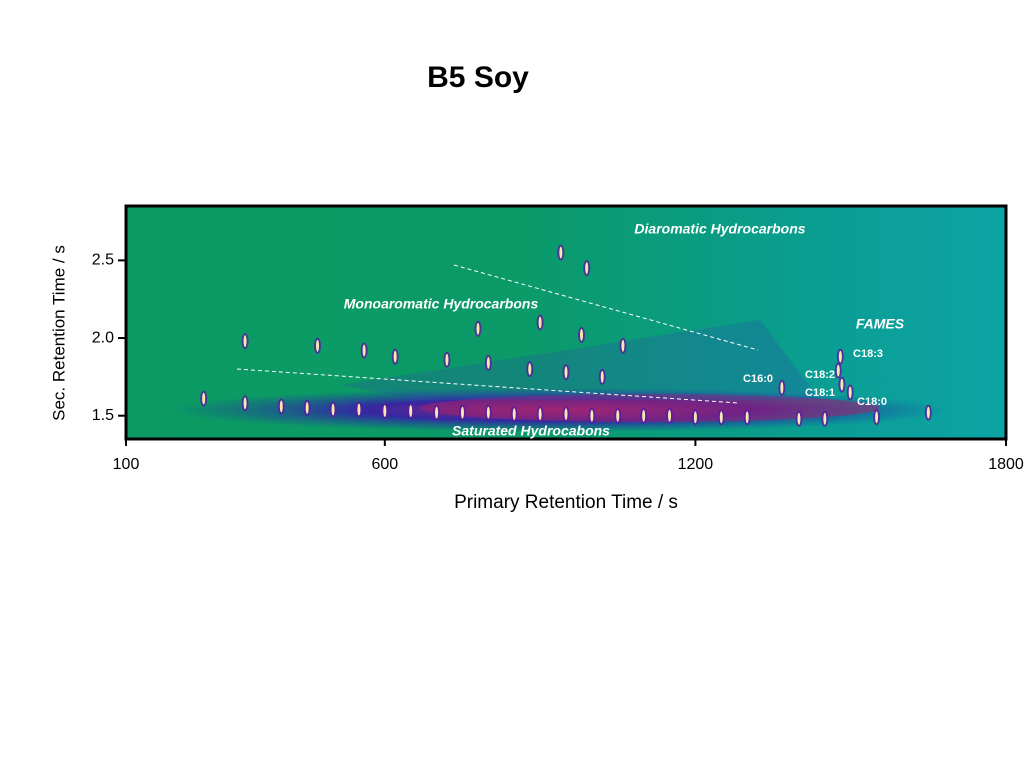  What do you see at coordinates (820, 375) in the screenshot?
I see `annotation: C18:2` at bounding box center [820, 375].